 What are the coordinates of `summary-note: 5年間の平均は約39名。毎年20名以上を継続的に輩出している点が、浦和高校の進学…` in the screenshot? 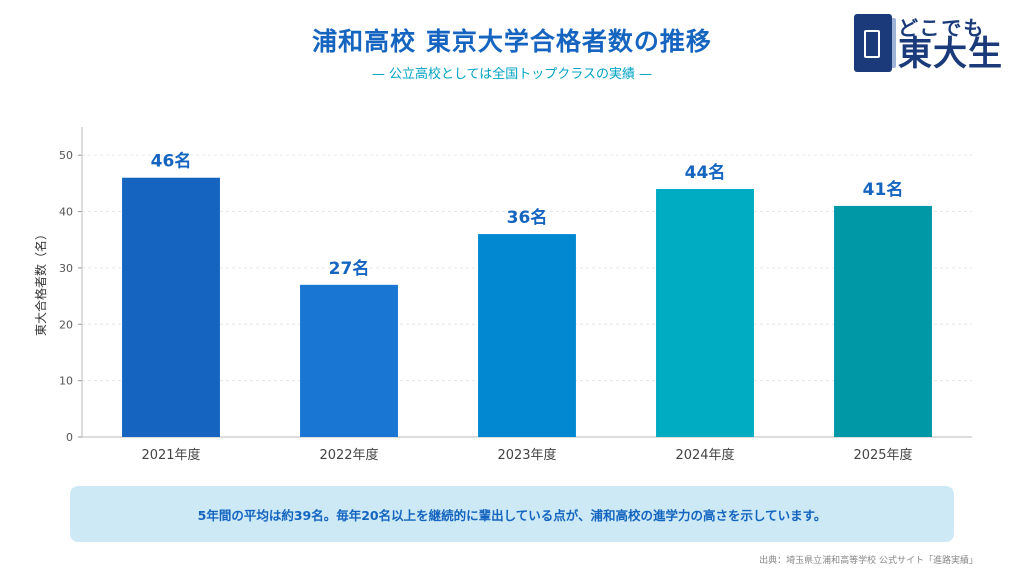 It's located at (512, 514).